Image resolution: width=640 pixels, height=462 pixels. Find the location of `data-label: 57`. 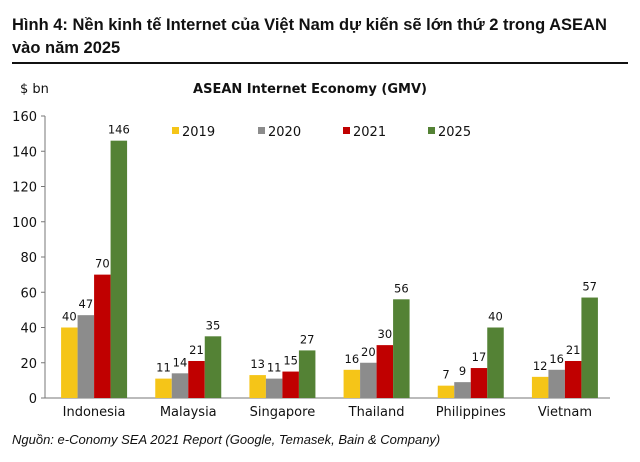

data-label: 57 is located at coordinates (589, 287).